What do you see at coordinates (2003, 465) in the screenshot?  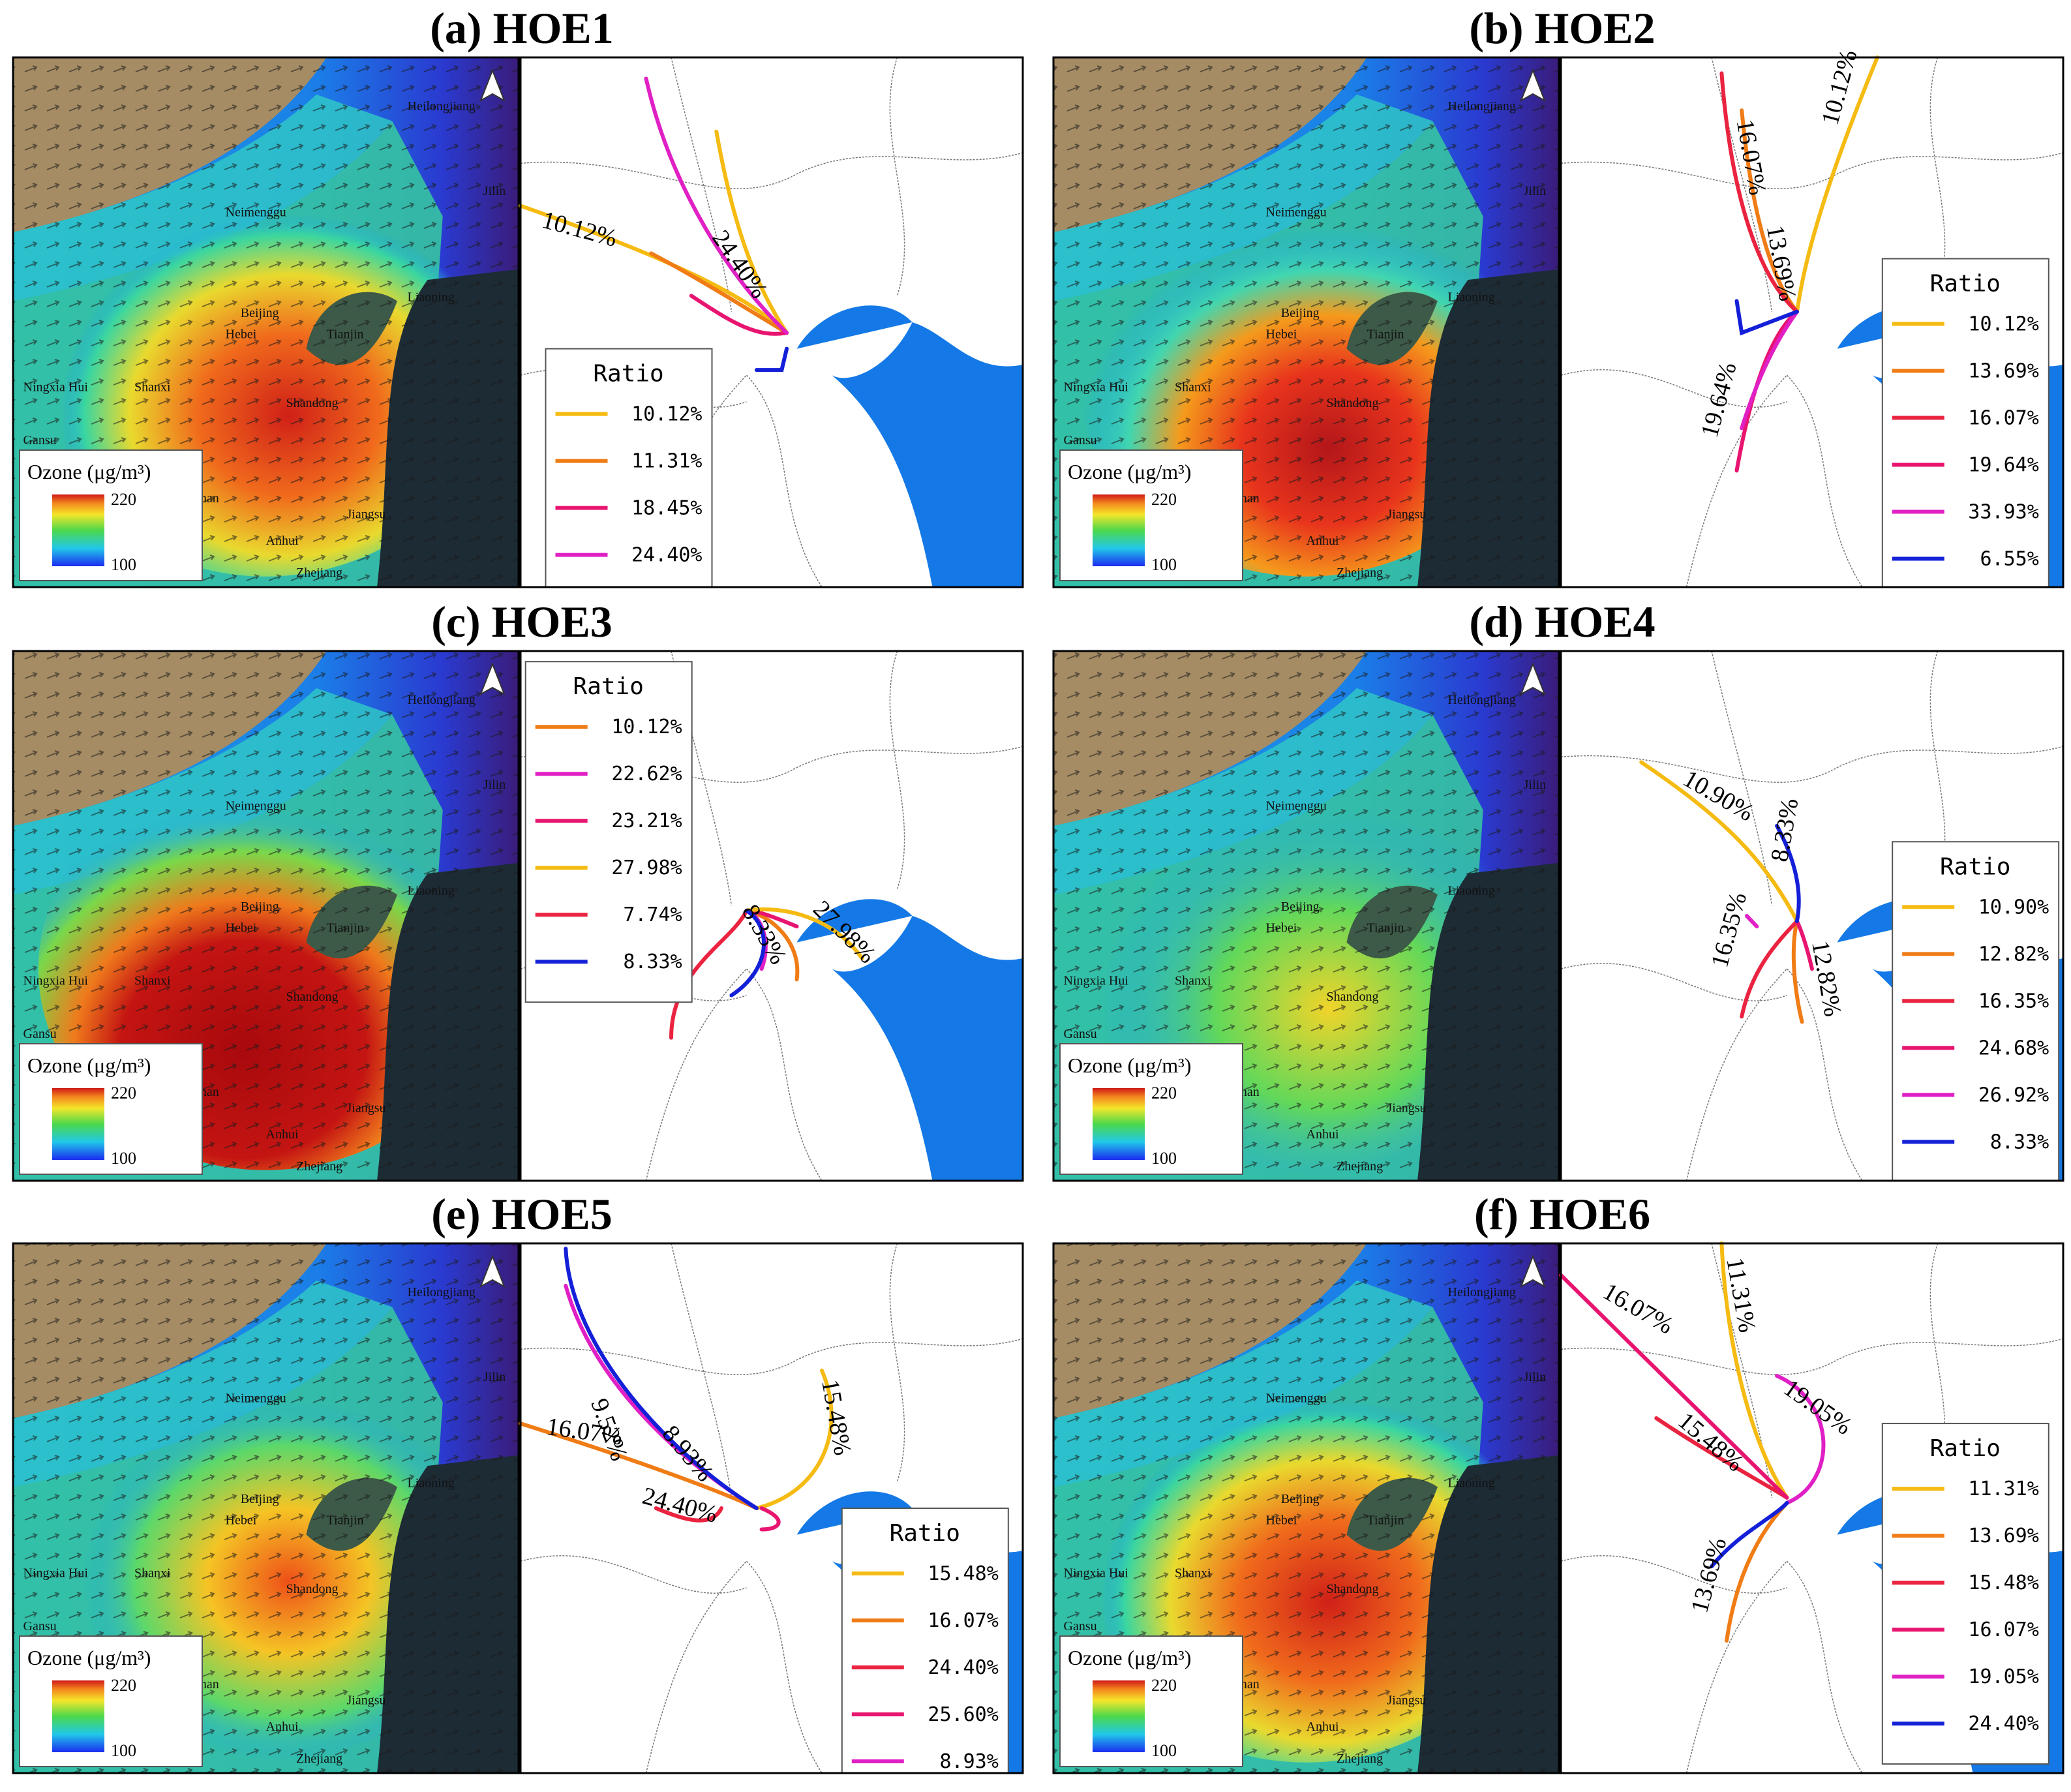 I see `ratio-legend-value: 19.64%` at bounding box center [2003, 465].